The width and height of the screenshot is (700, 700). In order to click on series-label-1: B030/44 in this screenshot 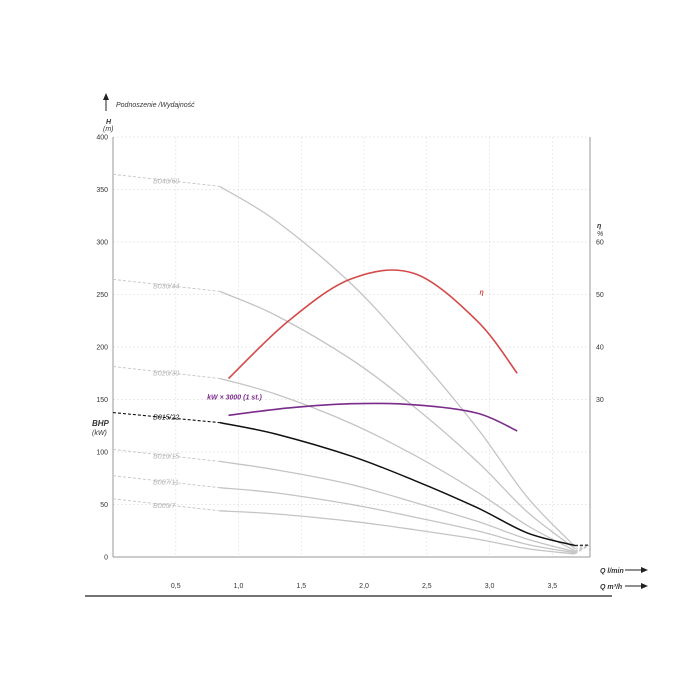, I will do `click(166, 286)`.